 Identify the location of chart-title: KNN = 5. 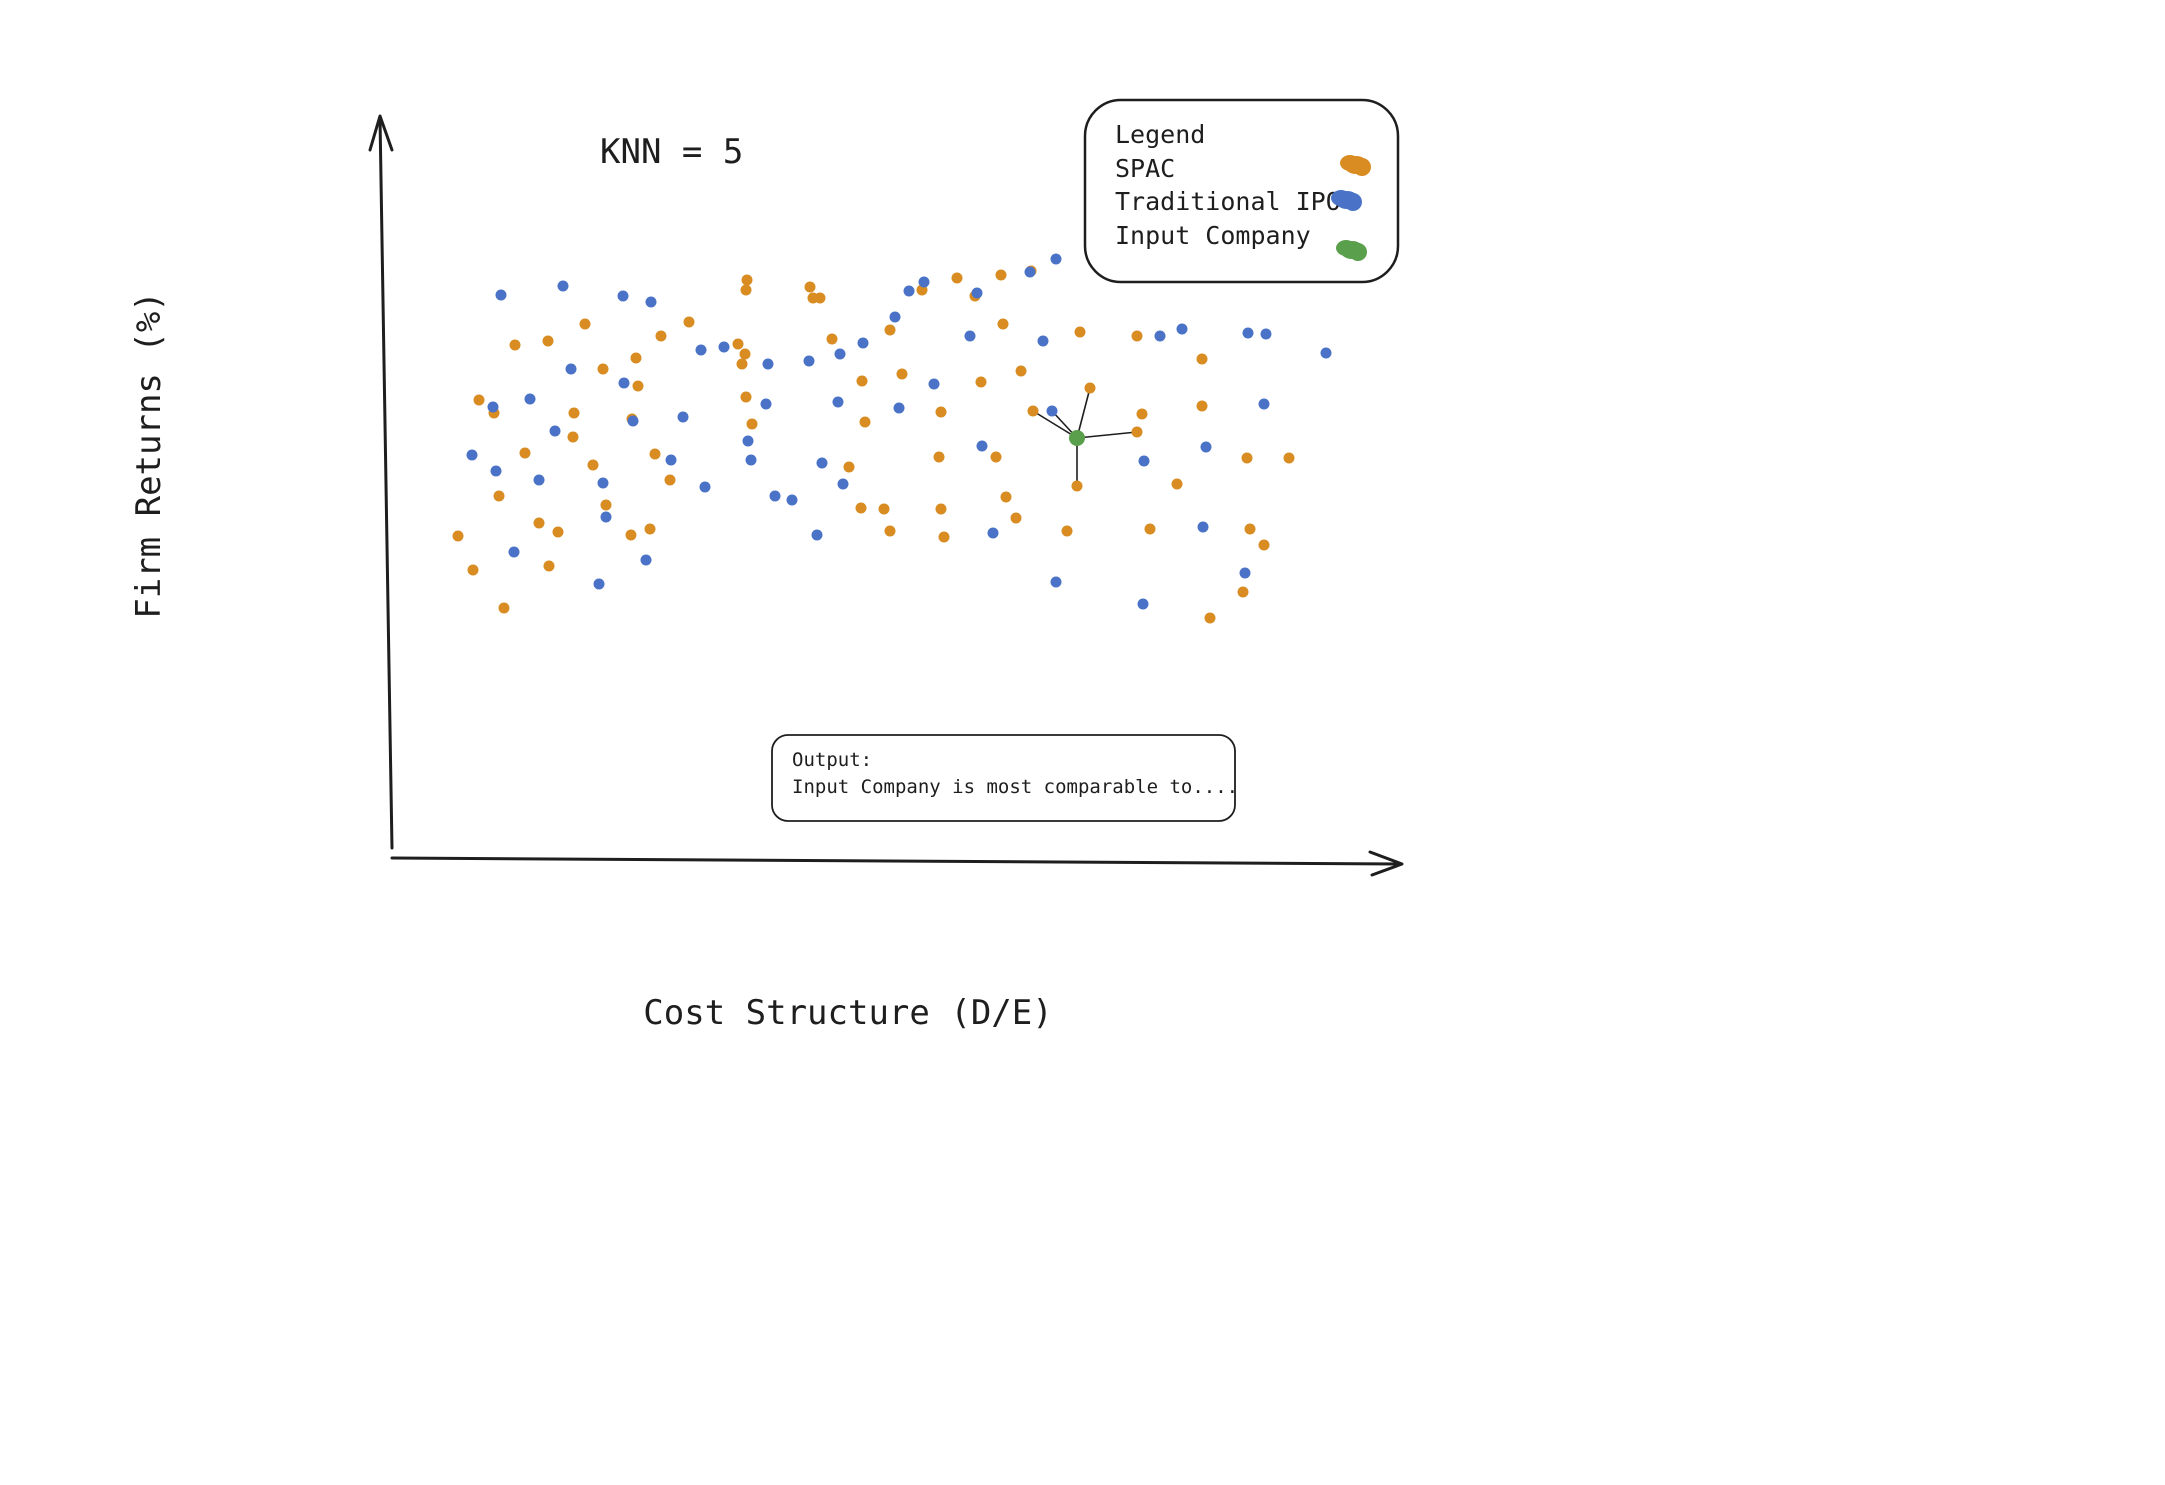
(671, 152).